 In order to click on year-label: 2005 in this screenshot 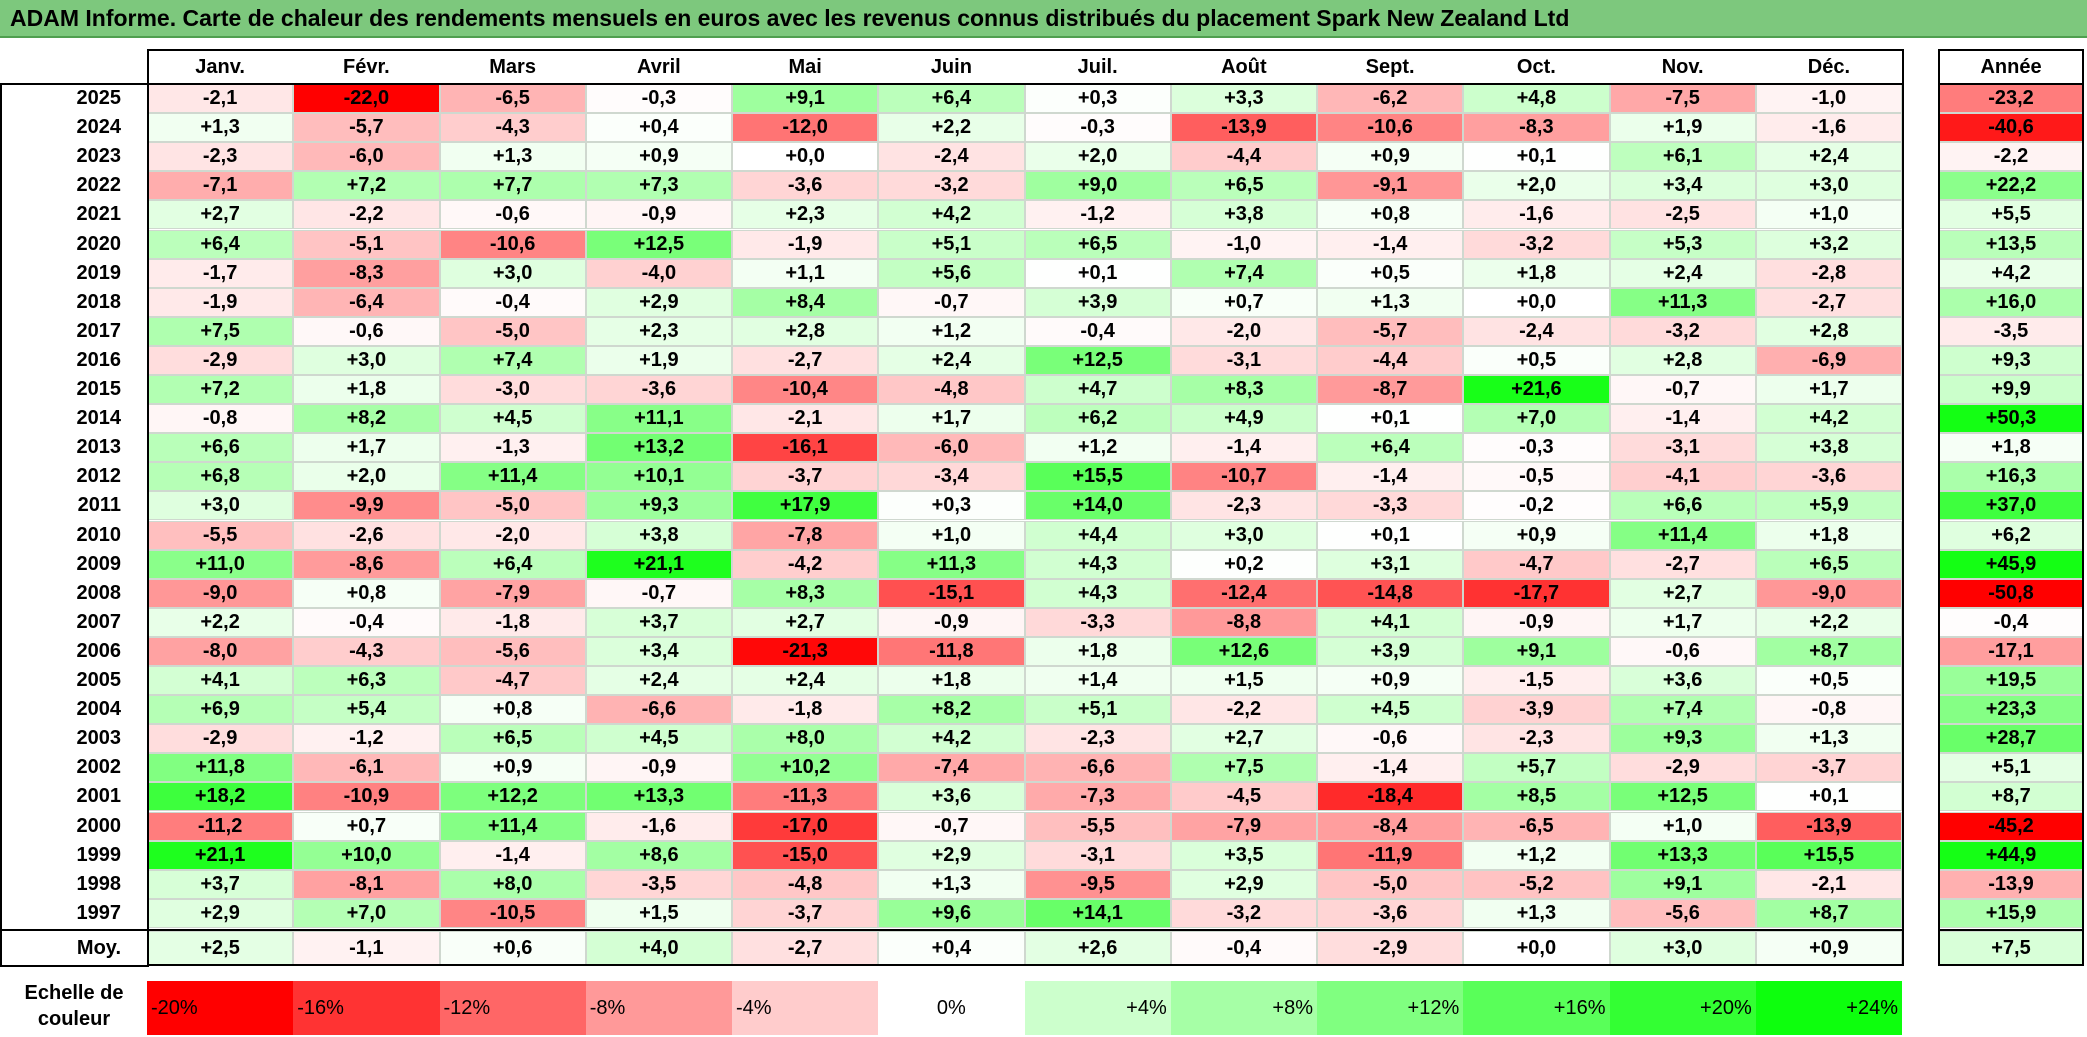, I will do `click(99, 680)`.